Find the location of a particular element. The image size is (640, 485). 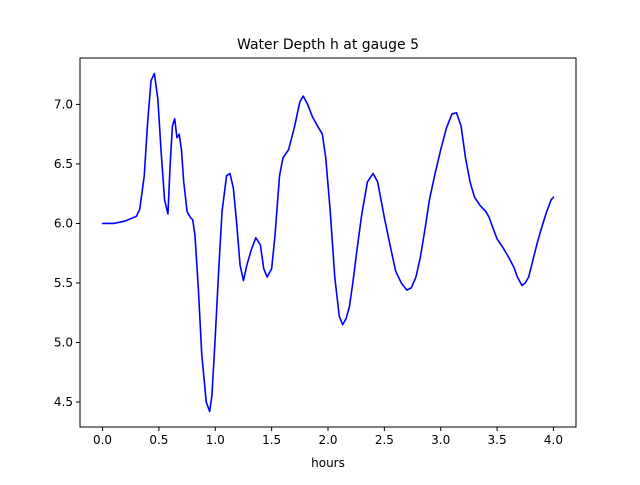

x-tick-label: 0.5 is located at coordinates (158, 440).